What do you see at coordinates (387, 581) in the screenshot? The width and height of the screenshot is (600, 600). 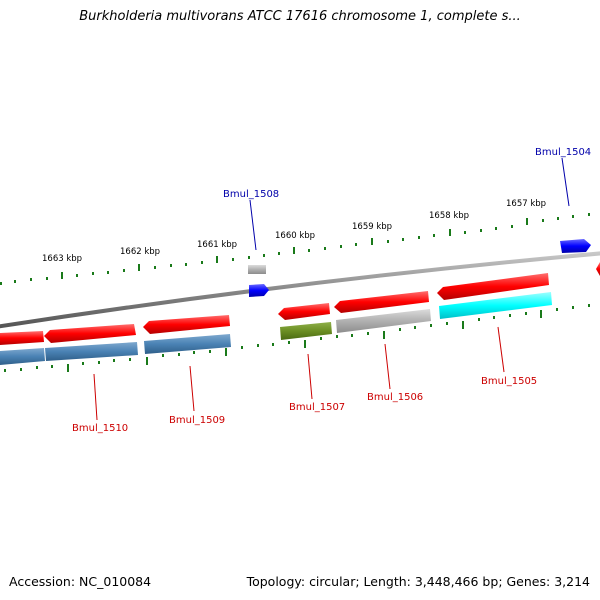 I see `length-label: Length:` at bounding box center [387, 581].